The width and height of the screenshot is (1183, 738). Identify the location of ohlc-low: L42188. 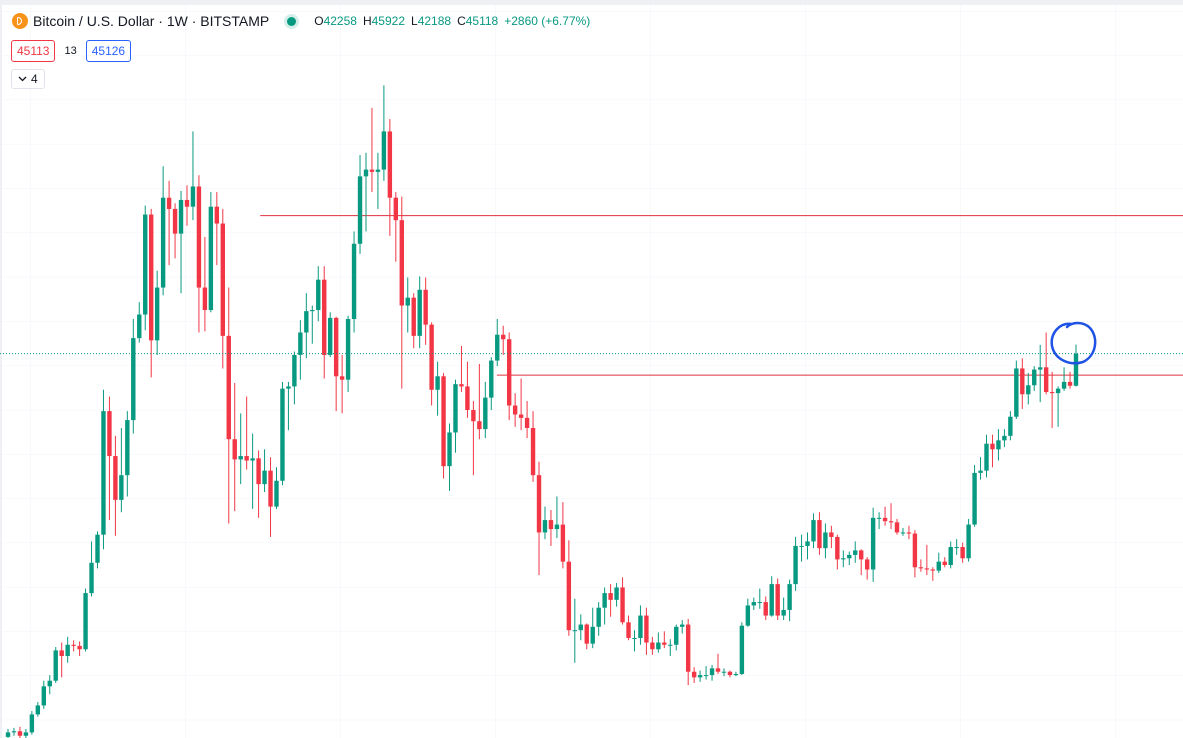
(431, 21).